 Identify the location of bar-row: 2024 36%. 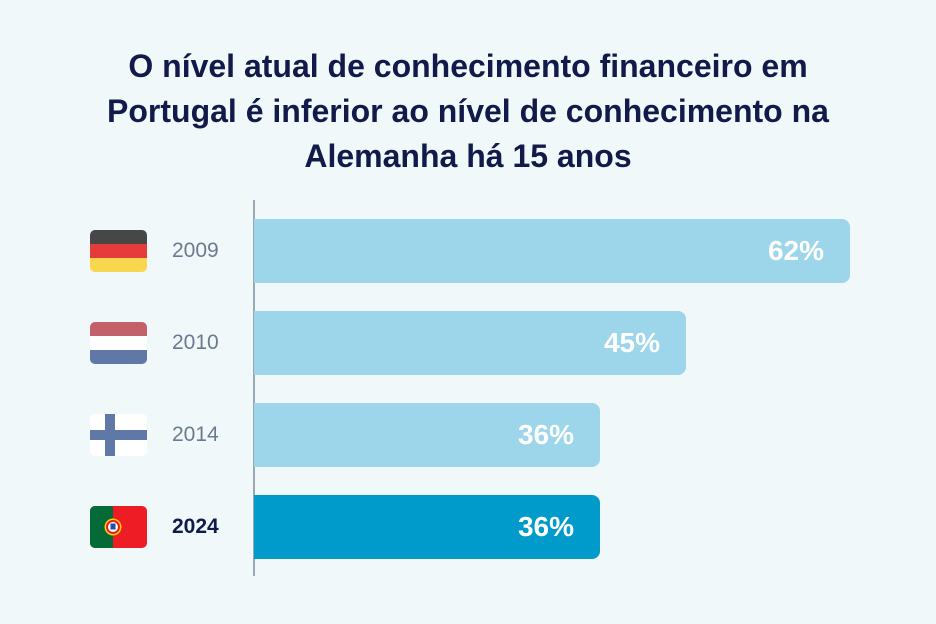
(468, 527).